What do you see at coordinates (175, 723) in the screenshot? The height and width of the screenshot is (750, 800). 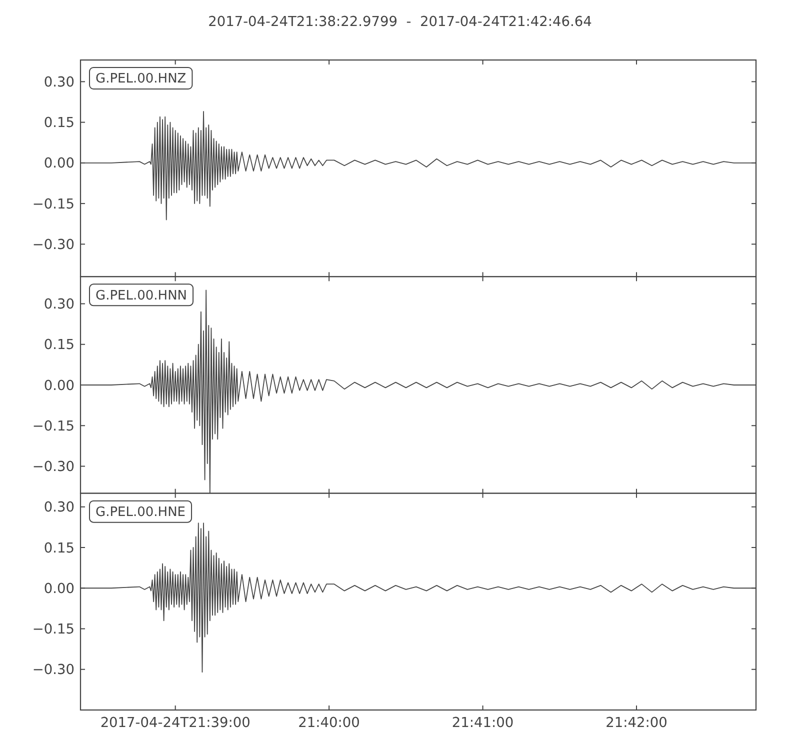 I see `x-tick-label: 2017-04-24T21:39:00` at bounding box center [175, 723].